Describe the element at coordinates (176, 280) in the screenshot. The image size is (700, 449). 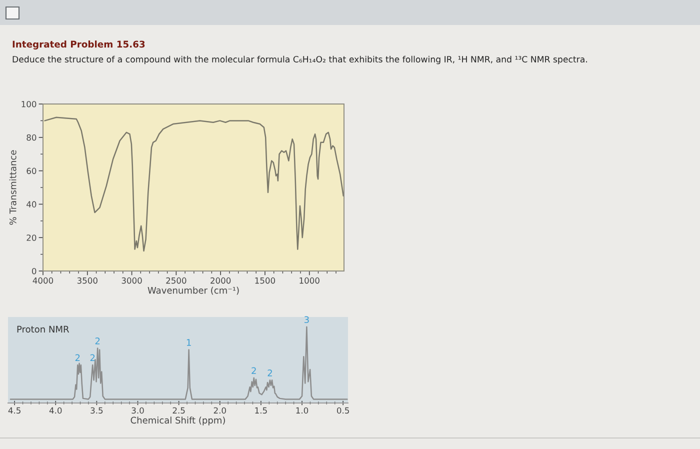
I see `x-tick-label: 2500` at that location.